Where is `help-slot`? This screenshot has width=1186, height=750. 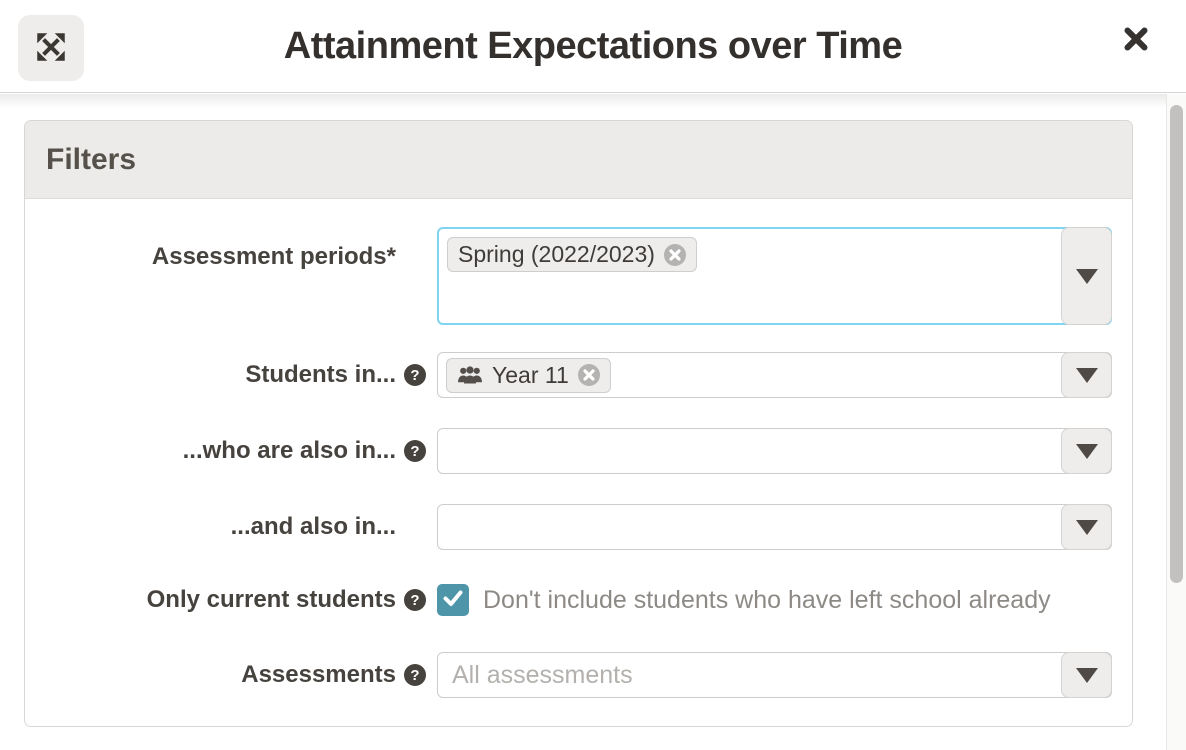 help-slot is located at coordinates (416, 235).